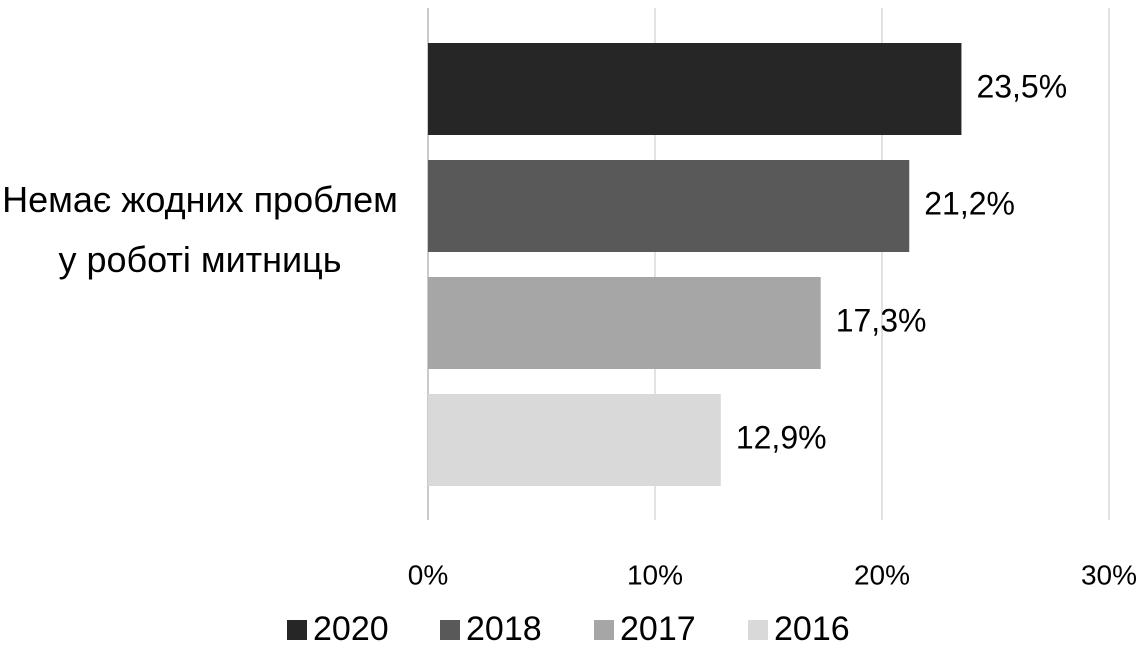 The width and height of the screenshot is (1143, 666). Describe the element at coordinates (200, 229) in the screenshot. I see `category-label: Немає жодних проблем у роботі митниць` at that location.